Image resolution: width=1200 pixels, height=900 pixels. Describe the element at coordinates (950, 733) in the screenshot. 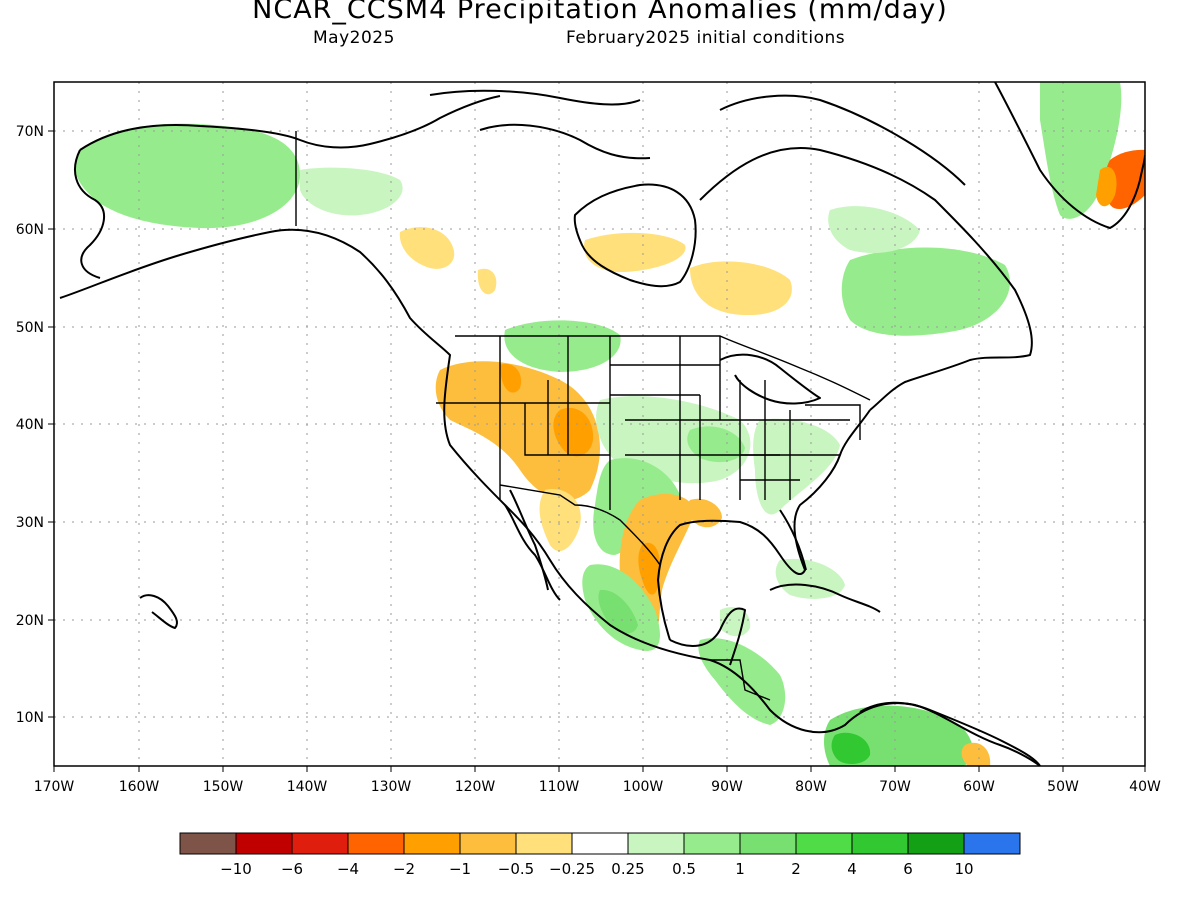

I see `coast-south-america` at that location.